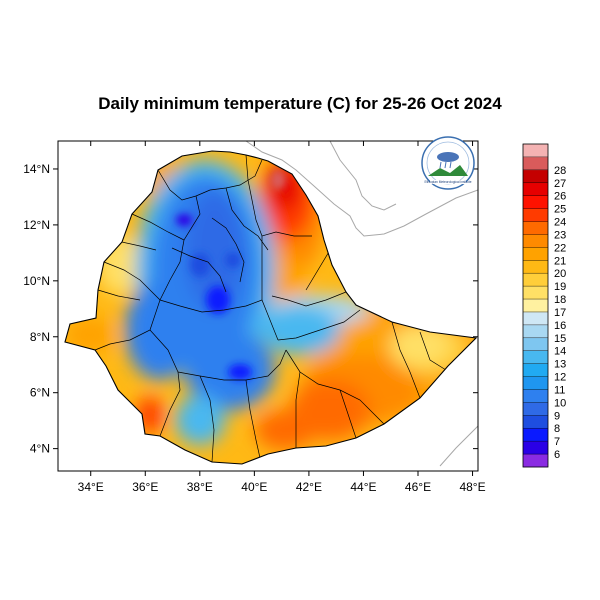 This screenshot has width=600, height=600. I want to click on lat-tick-label: 10°N, so click(36, 281).